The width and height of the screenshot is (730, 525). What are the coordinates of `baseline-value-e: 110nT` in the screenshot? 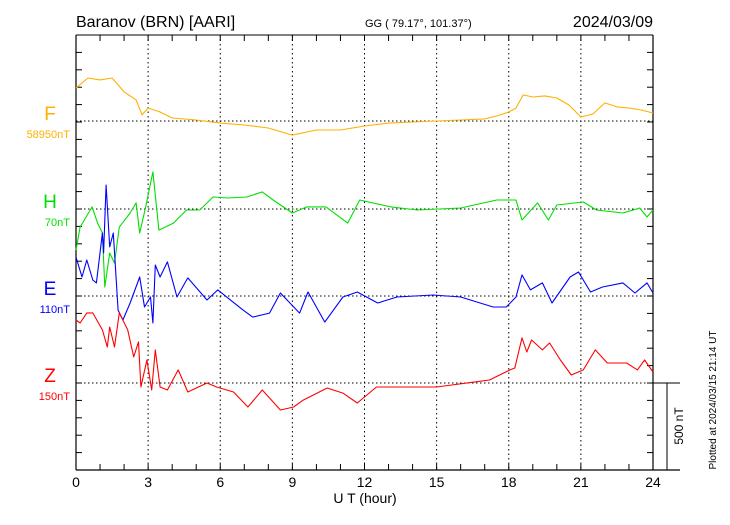 It's located at (55, 310).